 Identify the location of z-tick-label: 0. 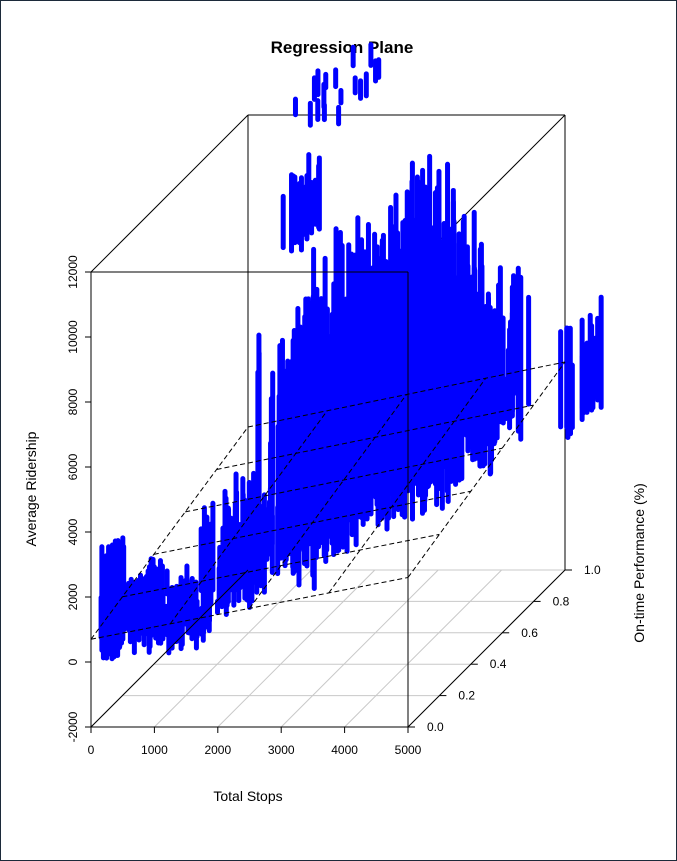
(73, 661).